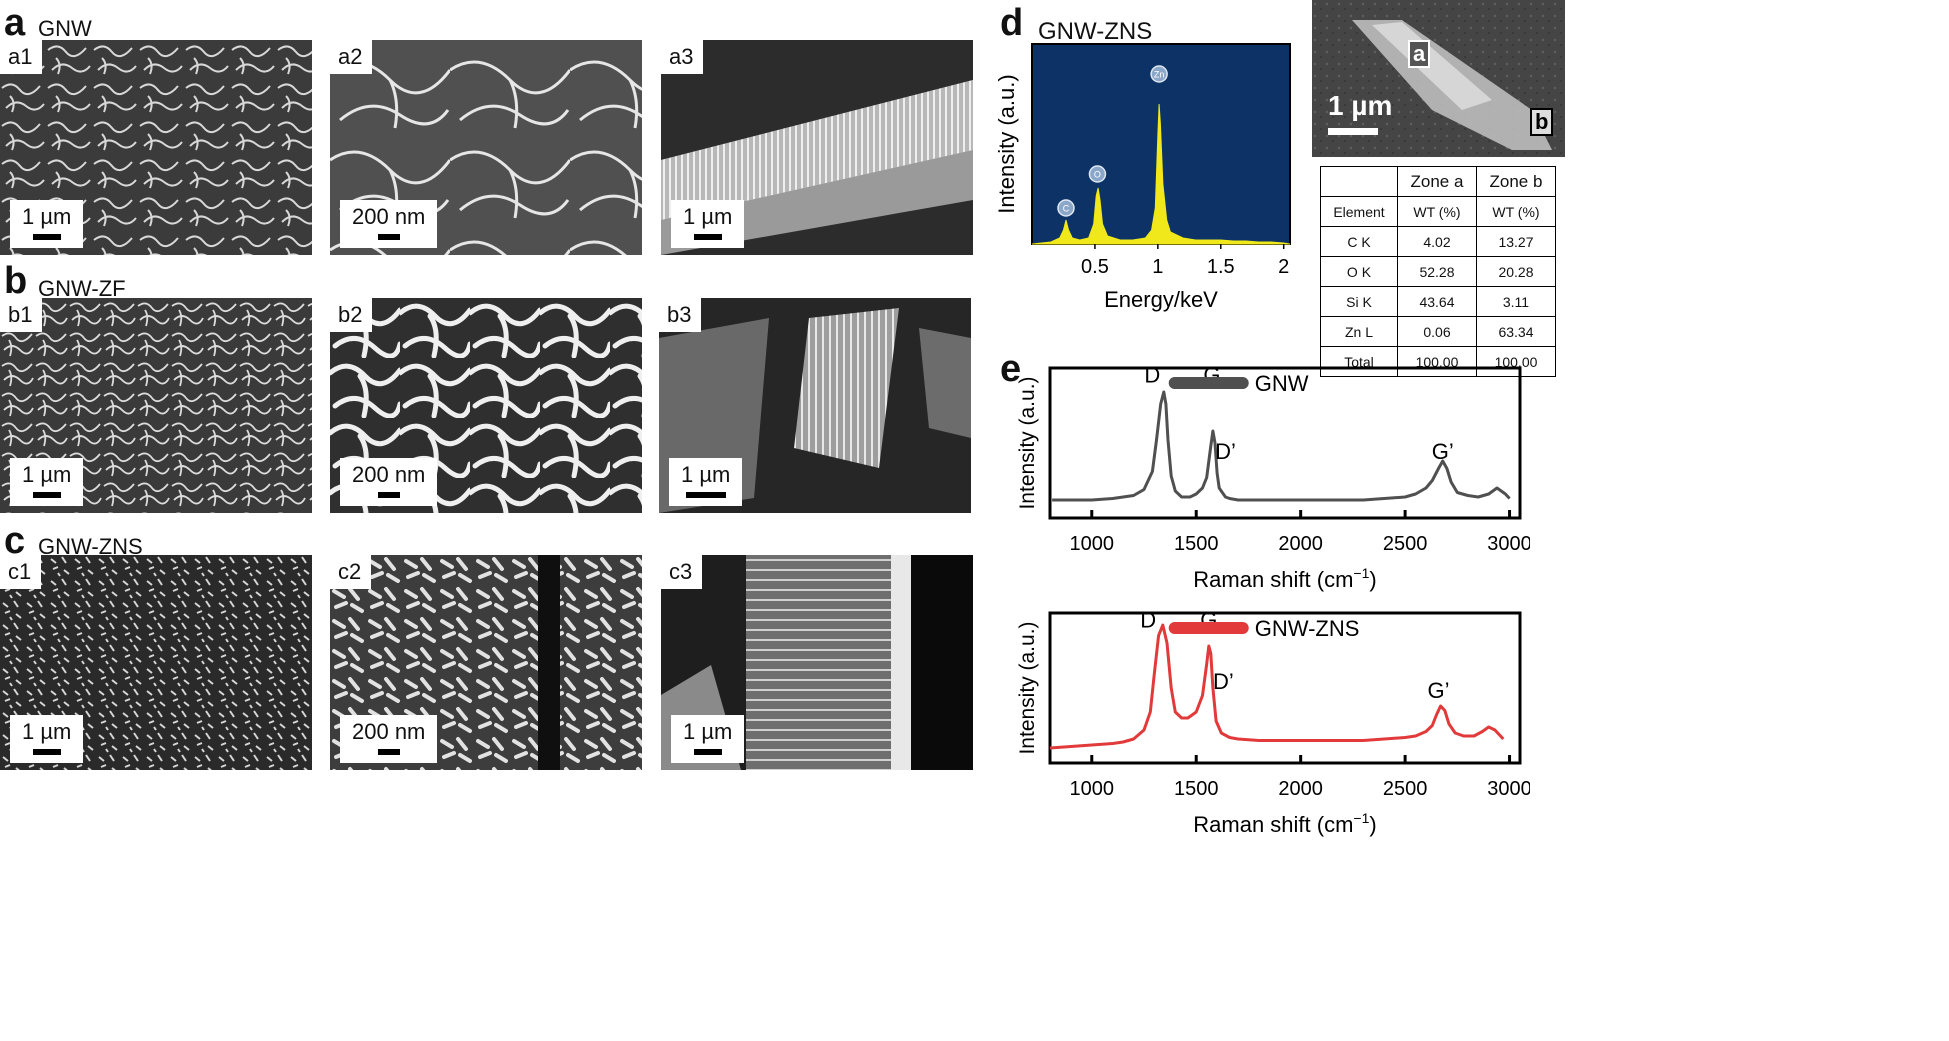 This screenshot has height=1041, width=1949. I want to click on peak-label: D, so click(1148, 620).